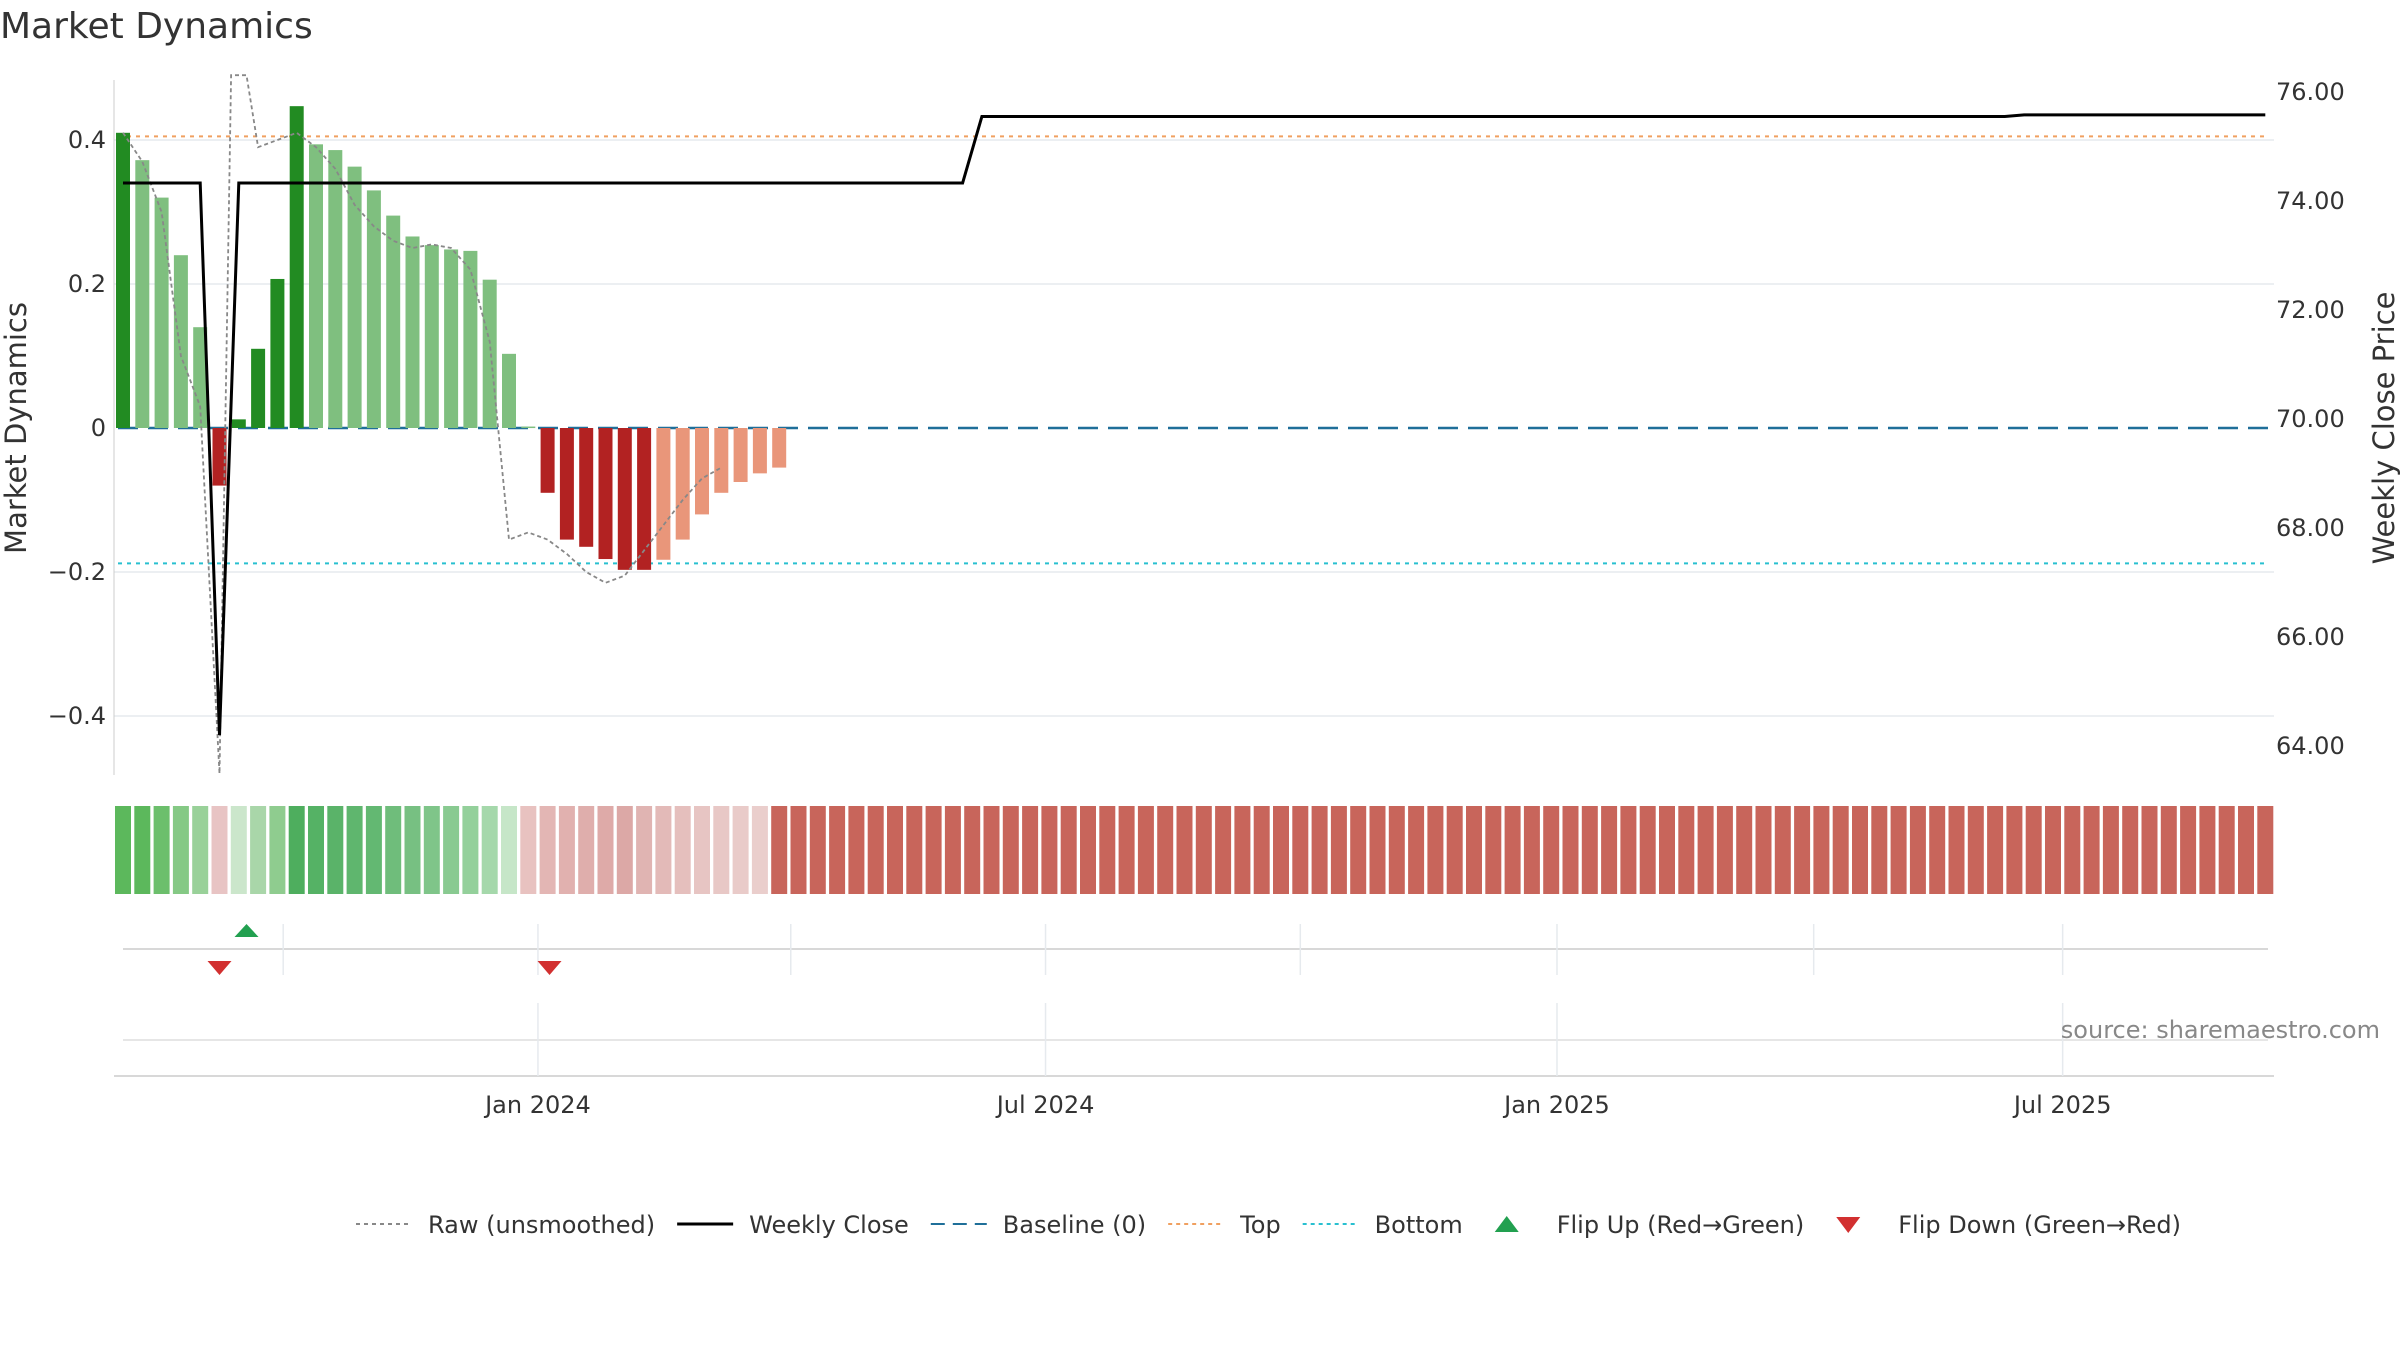 This screenshot has width=2400, height=1350. I want to click on left-tick-label-0: 0.4, so click(87, 140).